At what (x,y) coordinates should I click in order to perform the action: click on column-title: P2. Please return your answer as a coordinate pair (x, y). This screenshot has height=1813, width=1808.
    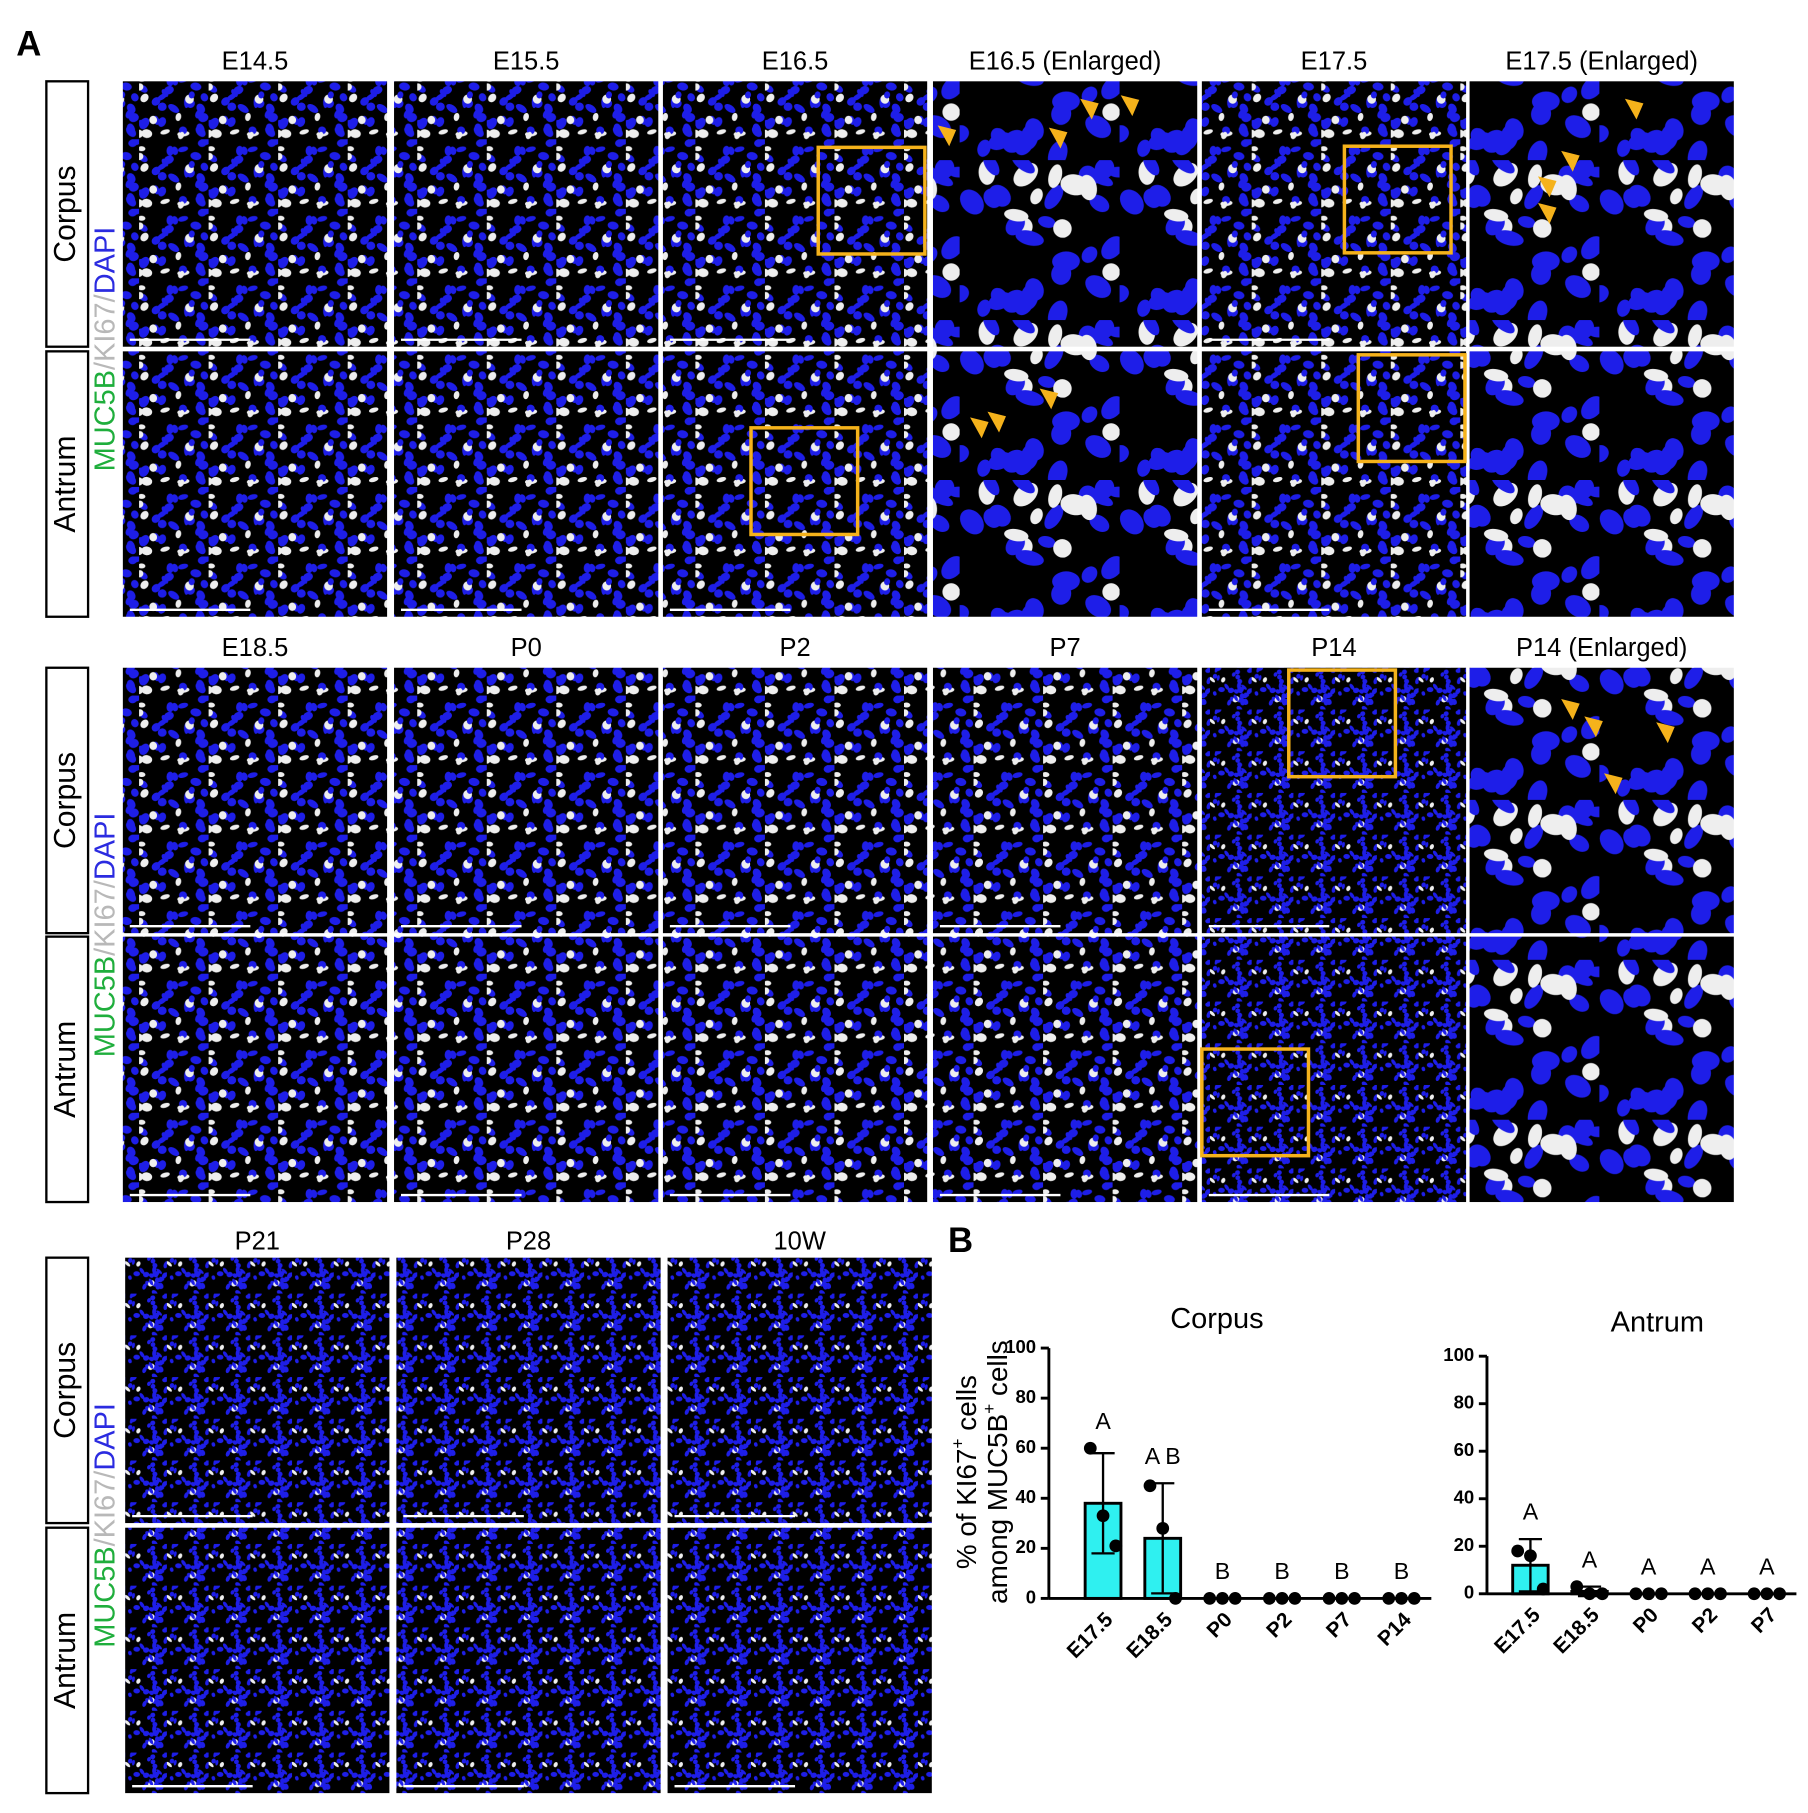
    Looking at the image, I should click on (794, 648).